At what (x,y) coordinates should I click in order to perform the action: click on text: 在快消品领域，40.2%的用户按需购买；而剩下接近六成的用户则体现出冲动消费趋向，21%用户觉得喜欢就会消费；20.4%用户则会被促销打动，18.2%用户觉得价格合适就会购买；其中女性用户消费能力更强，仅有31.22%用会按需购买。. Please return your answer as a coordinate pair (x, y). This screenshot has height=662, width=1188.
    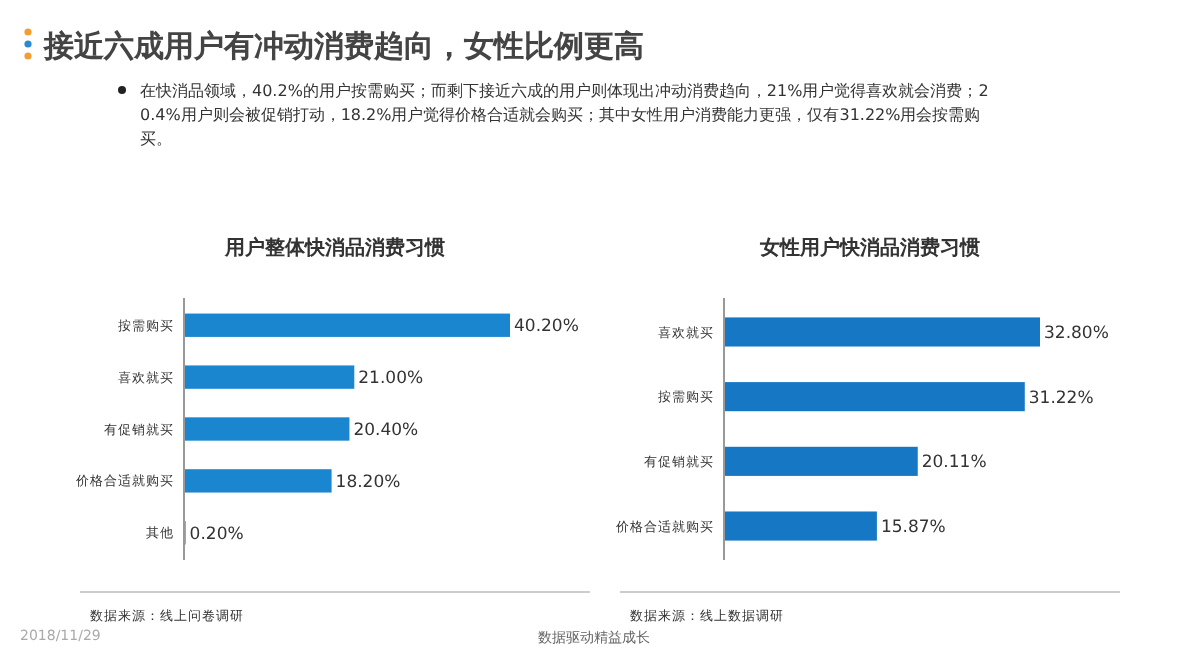
    Looking at the image, I should click on (564, 115).